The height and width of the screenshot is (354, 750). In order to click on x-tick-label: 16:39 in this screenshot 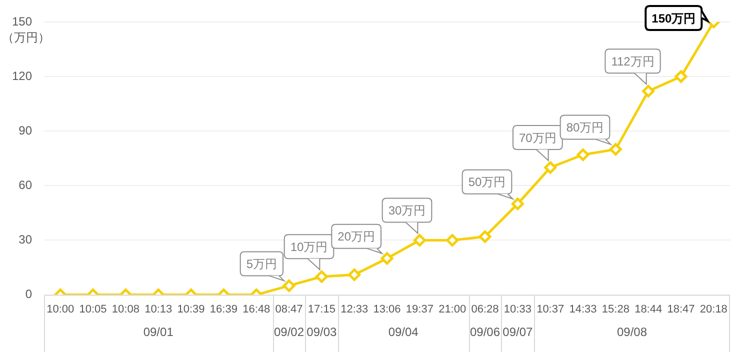, I will do `click(224, 309)`.